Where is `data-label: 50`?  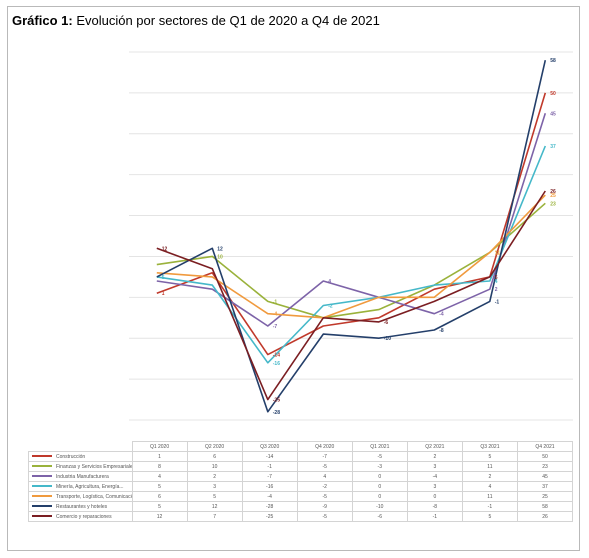
data-label: 50 is located at coordinates (553, 94).